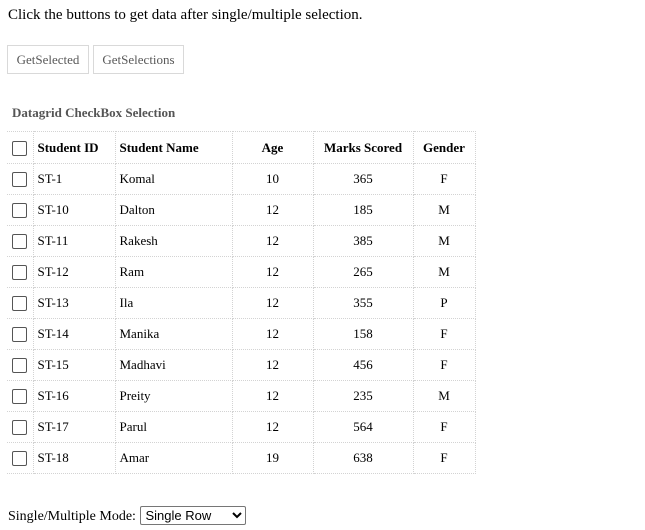 The width and height of the screenshot is (645, 530). What do you see at coordinates (174, 427) in the screenshot?
I see `cell-student-name: Parul` at bounding box center [174, 427].